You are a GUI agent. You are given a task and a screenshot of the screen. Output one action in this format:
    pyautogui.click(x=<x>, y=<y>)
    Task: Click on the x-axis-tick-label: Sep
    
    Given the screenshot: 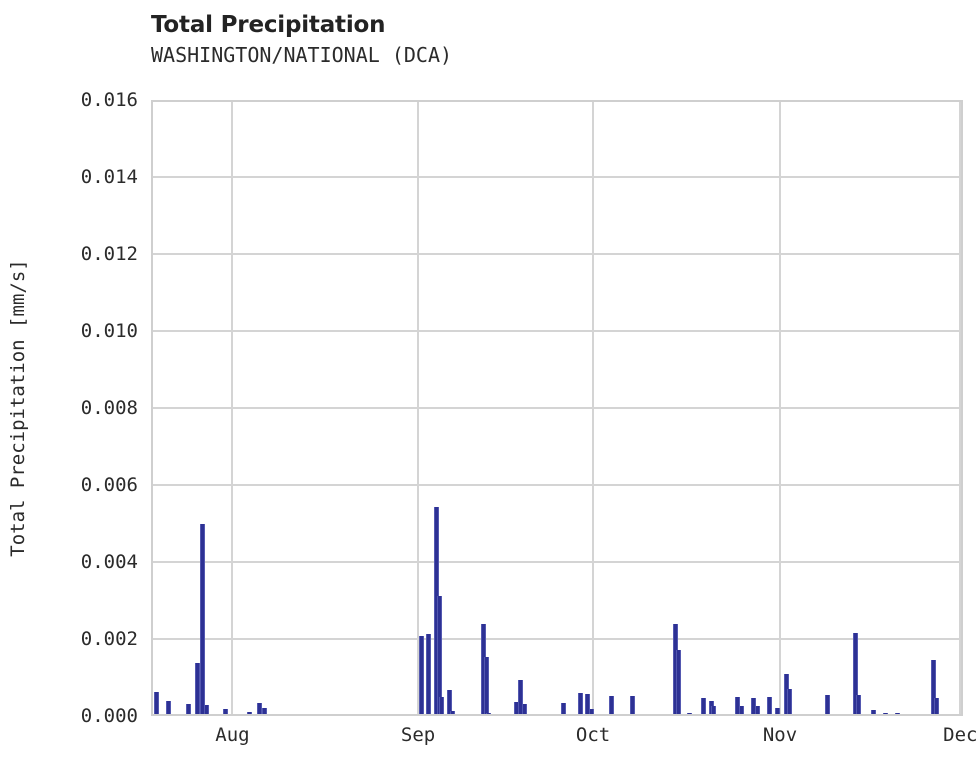 What is the action you would take?
    pyautogui.click(x=418, y=735)
    